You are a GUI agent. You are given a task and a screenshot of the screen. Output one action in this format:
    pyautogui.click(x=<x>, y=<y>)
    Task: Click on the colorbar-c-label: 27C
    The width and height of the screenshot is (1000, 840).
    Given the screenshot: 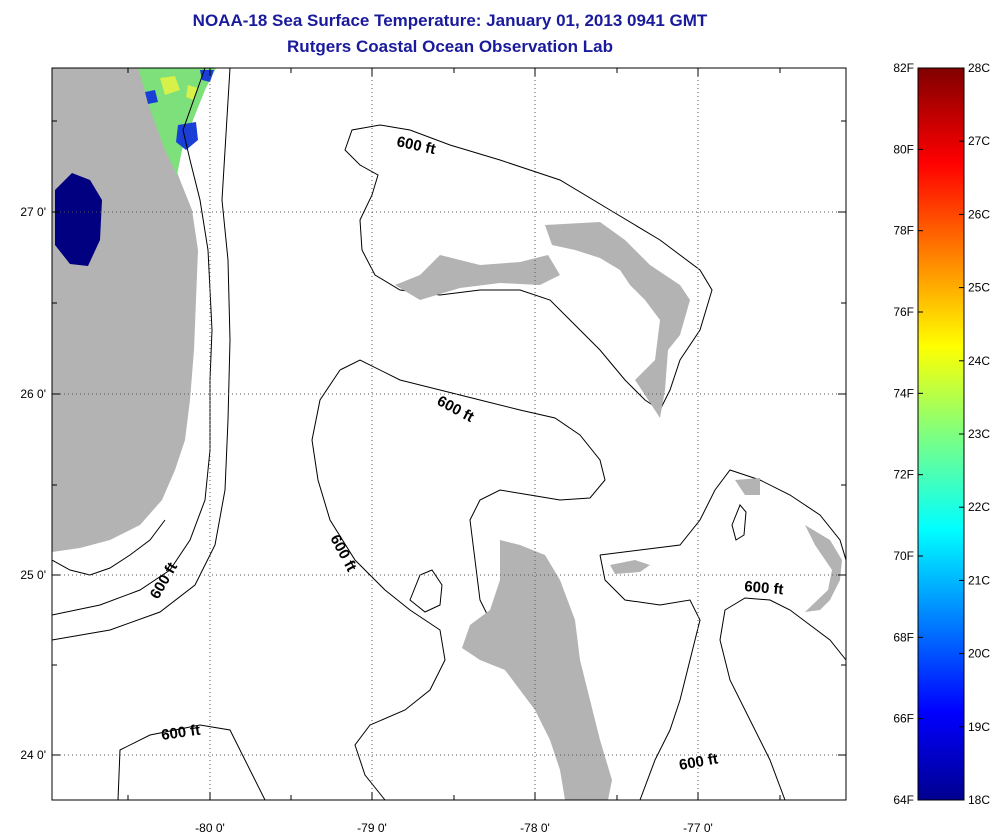 What is the action you would take?
    pyautogui.click(x=979, y=141)
    